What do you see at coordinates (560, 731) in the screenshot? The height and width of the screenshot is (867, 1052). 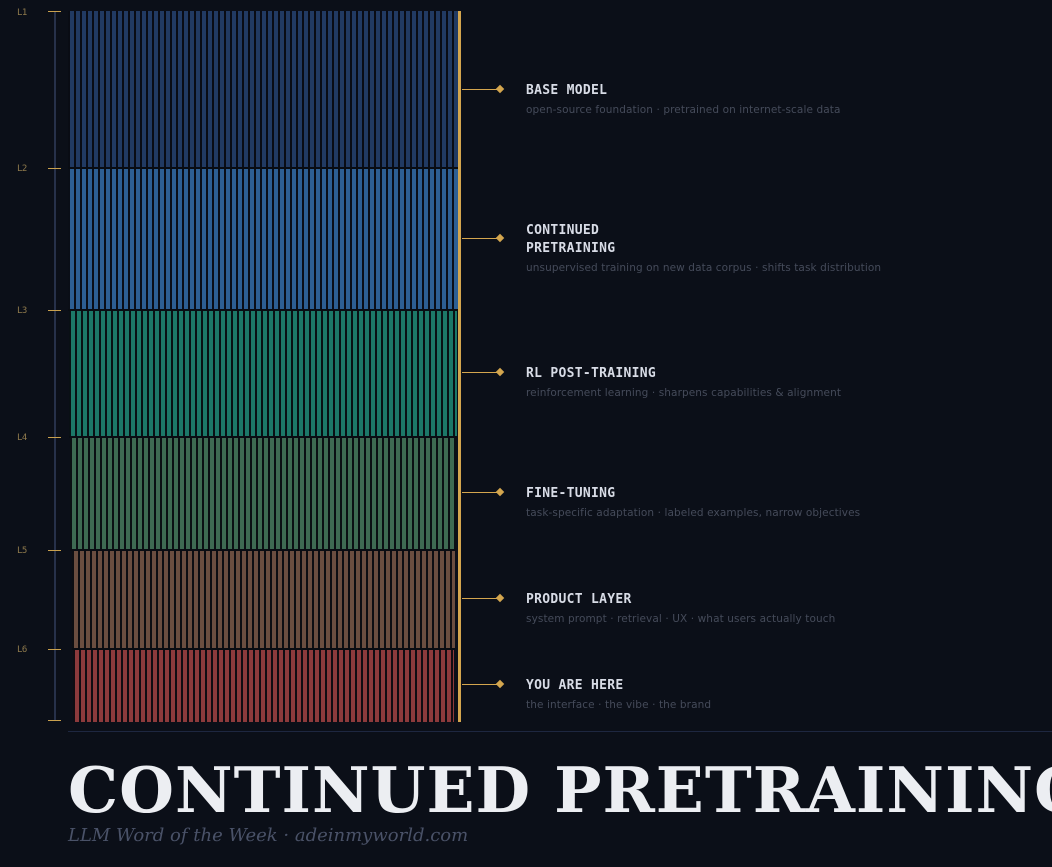 I see `footer-divider` at bounding box center [560, 731].